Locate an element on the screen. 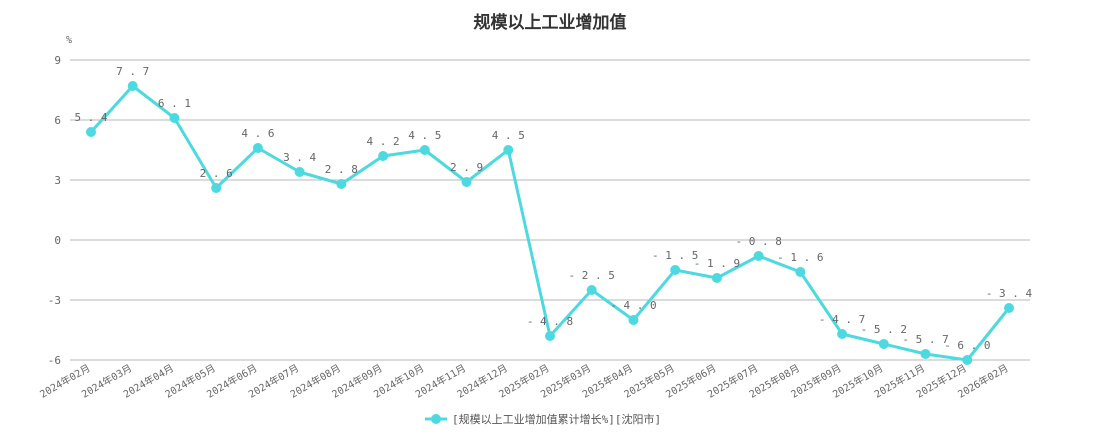 This screenshot has width=1100, height=440. data-label: - 5 . 2 is located at coordinates (884, 329).